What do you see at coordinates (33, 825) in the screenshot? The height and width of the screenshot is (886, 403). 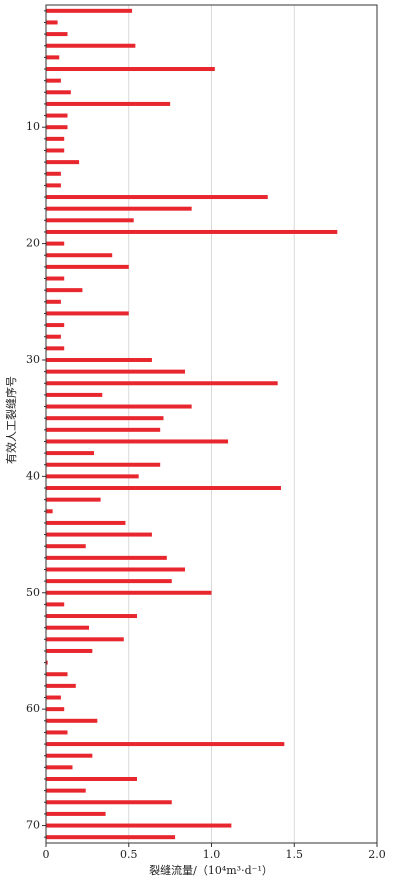 I see `y-tick-label: 70` at bounding box center [33, 825].